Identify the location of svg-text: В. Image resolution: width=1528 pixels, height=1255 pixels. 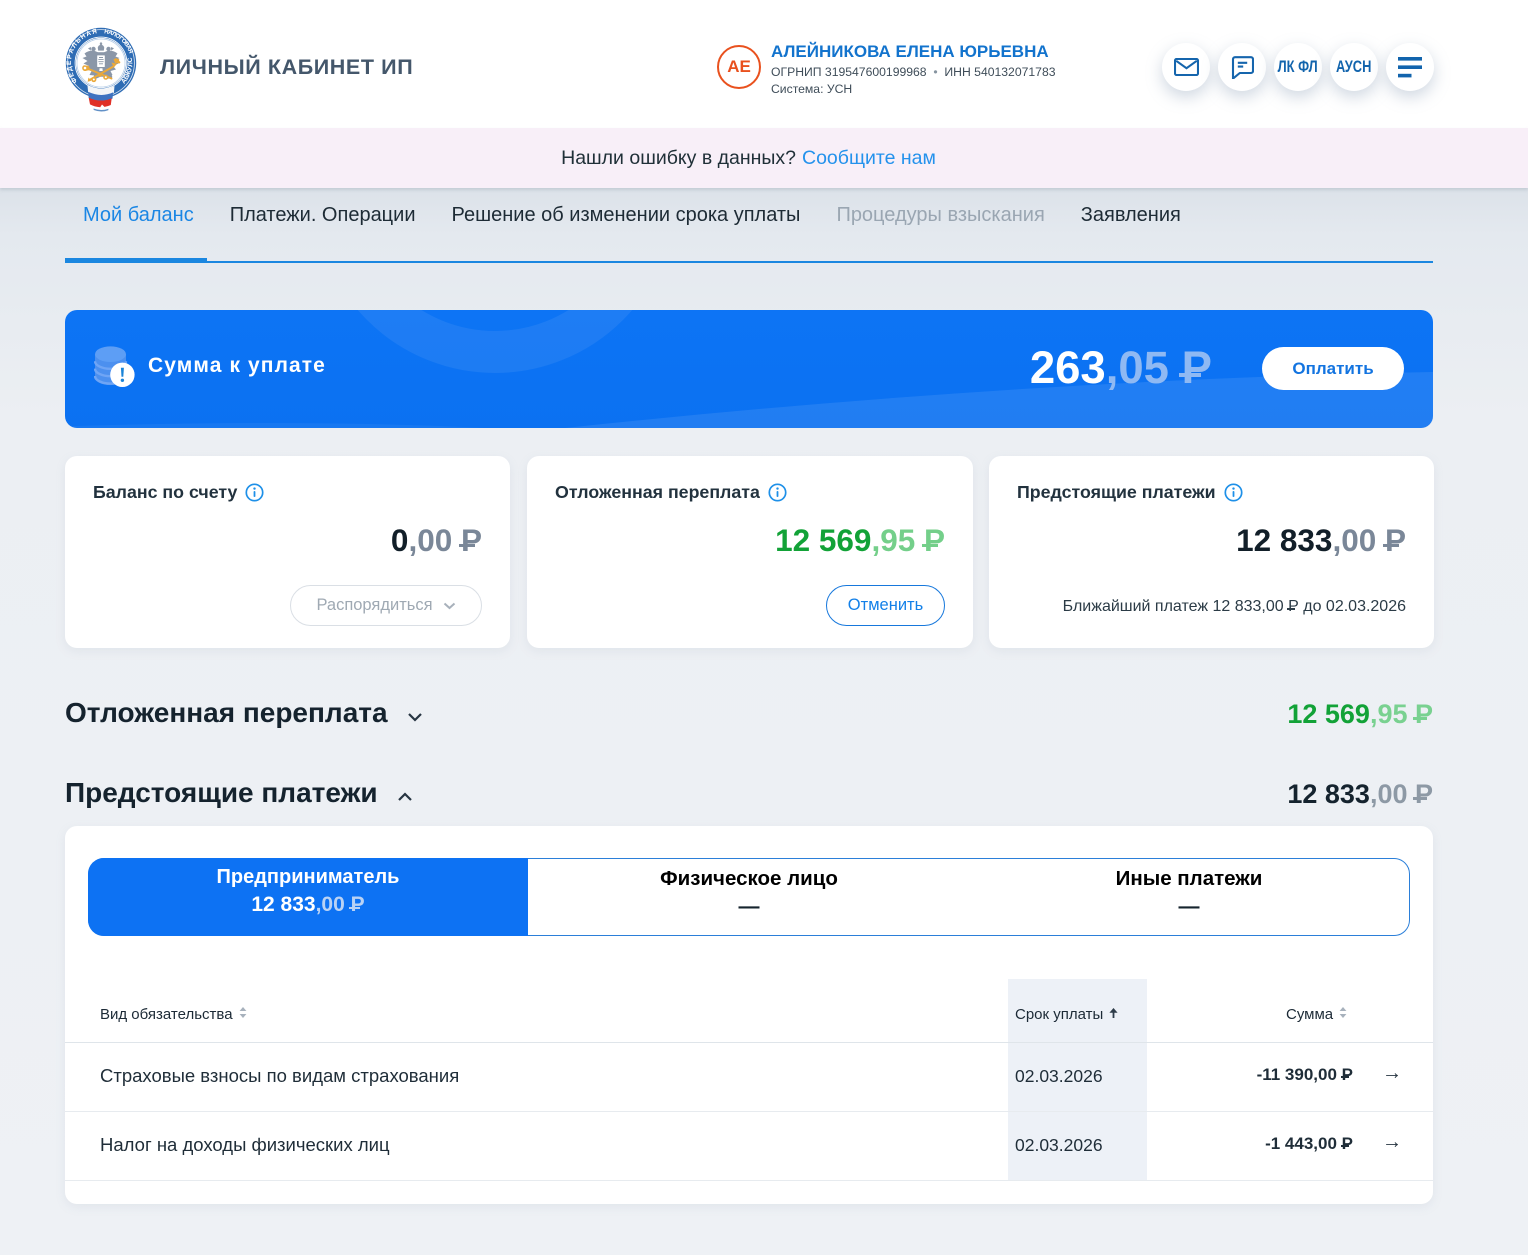
(126, 45).